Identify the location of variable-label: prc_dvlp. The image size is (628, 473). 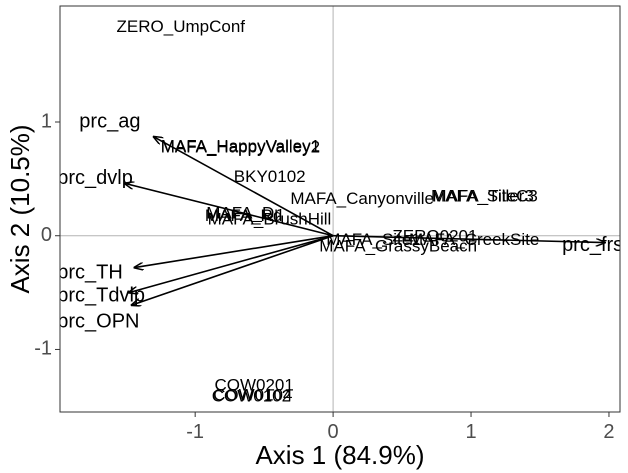
(95, 178).